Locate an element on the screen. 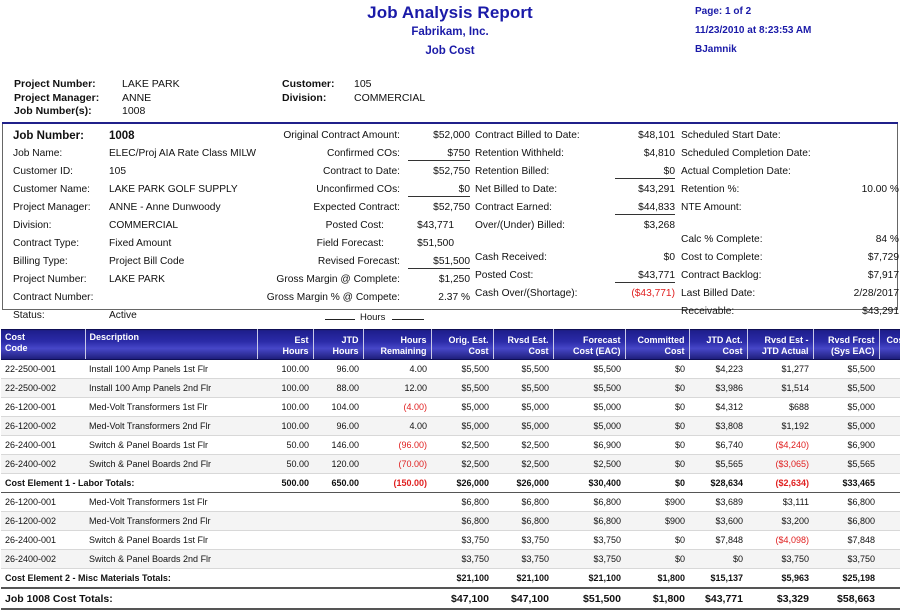 The height and width of the screenshot is (611, 900). column-header-hours_rem: Hours Remaining is located at coordinates (397, 344).